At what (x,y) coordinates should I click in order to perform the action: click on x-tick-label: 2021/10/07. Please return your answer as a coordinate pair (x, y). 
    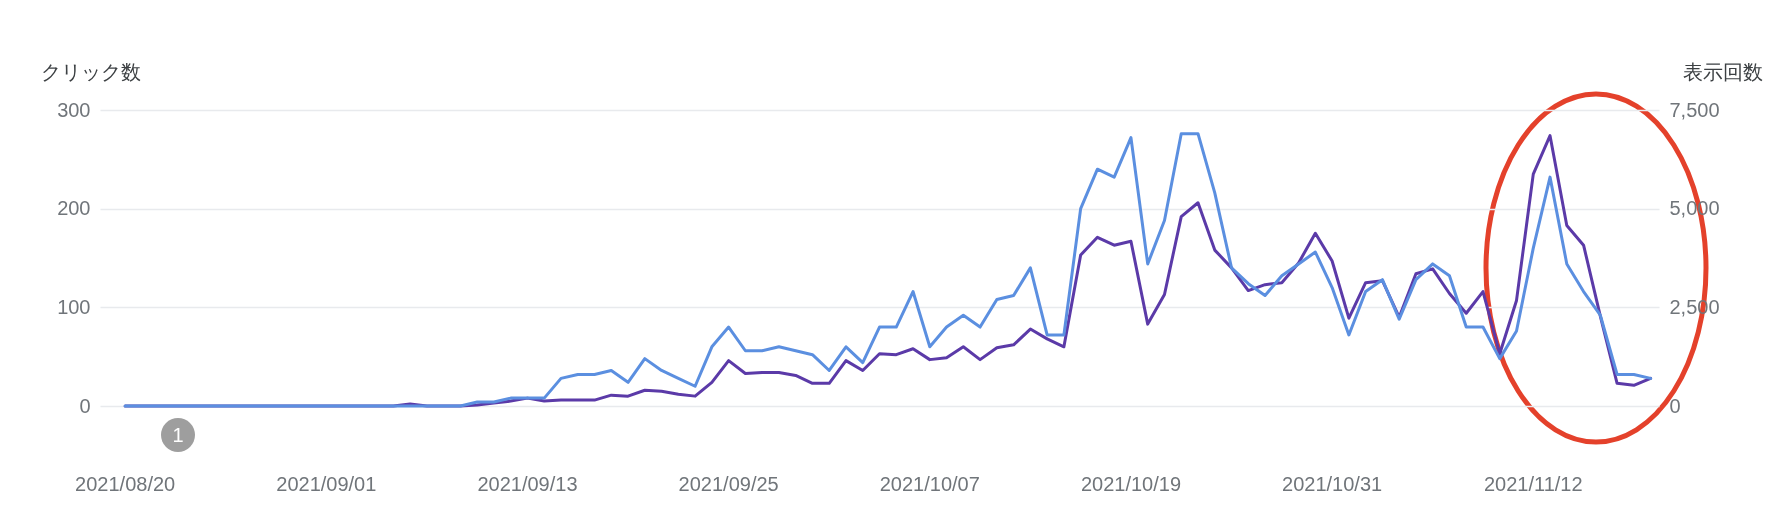
    Looking at the image, I should click on (929, 484).